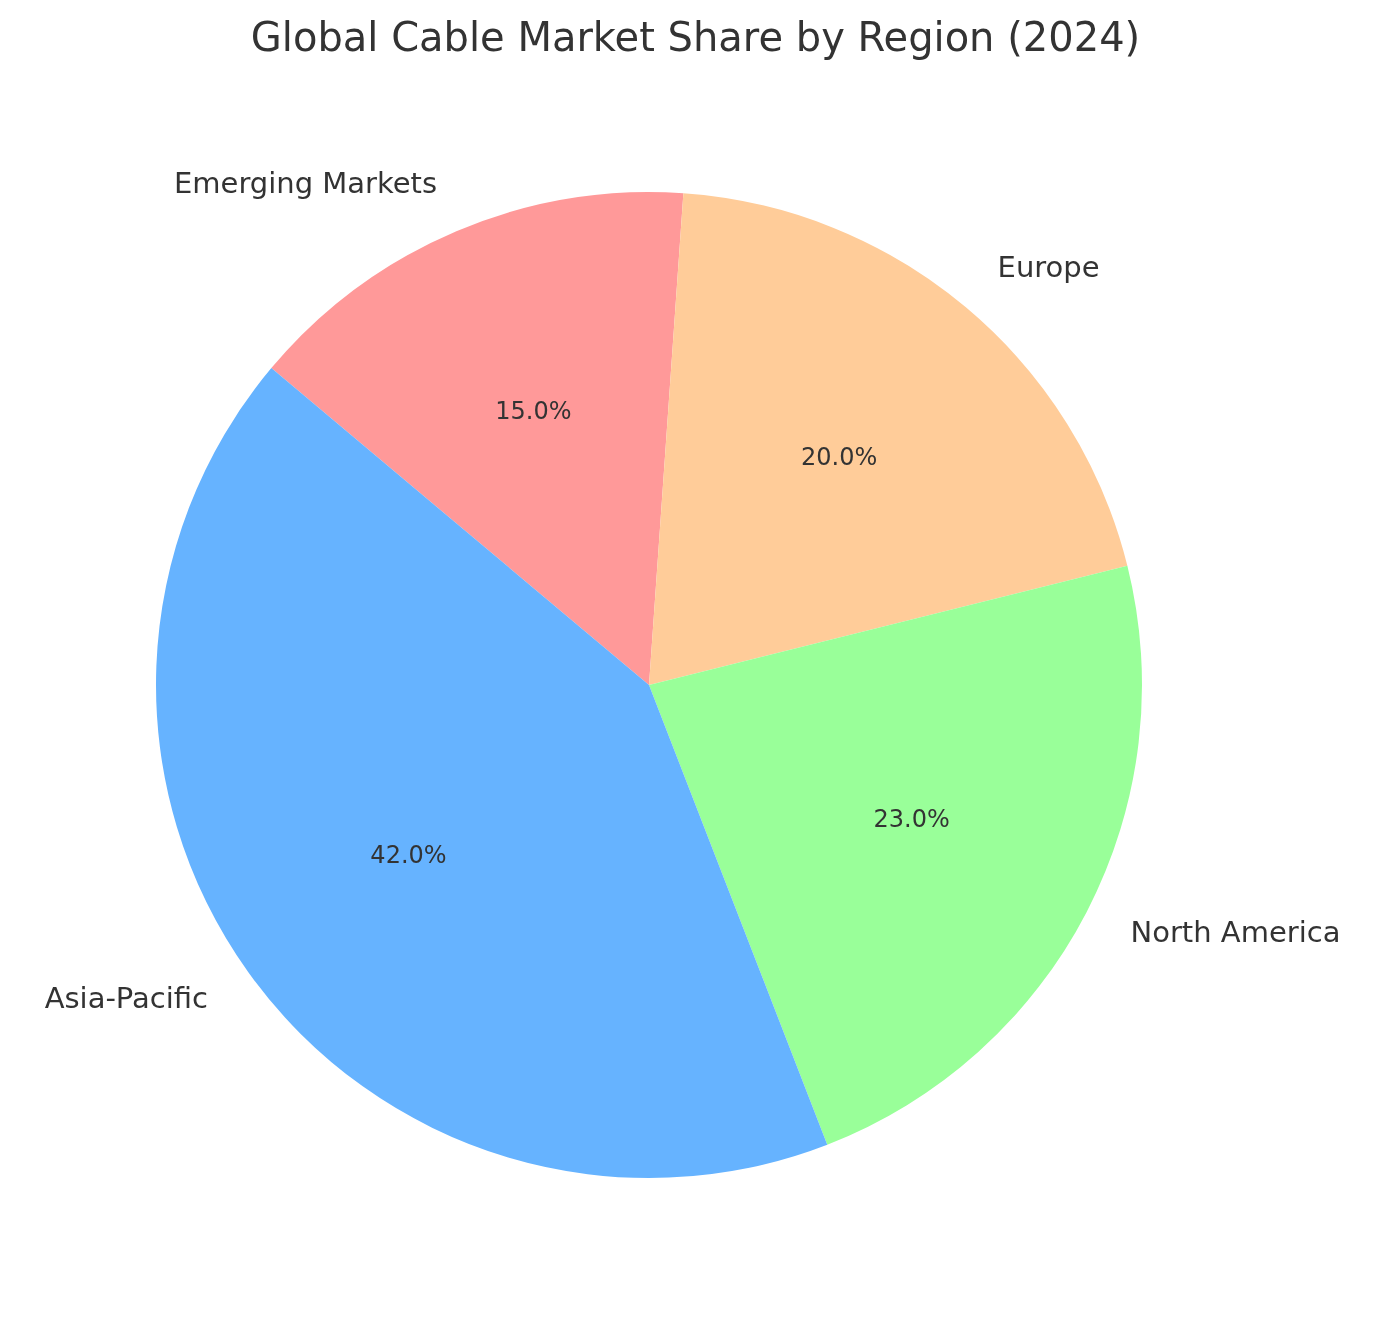  Describe the element at coordinates (911, 819) in the screenshot. I see `data-label: 23.0%` at that location.